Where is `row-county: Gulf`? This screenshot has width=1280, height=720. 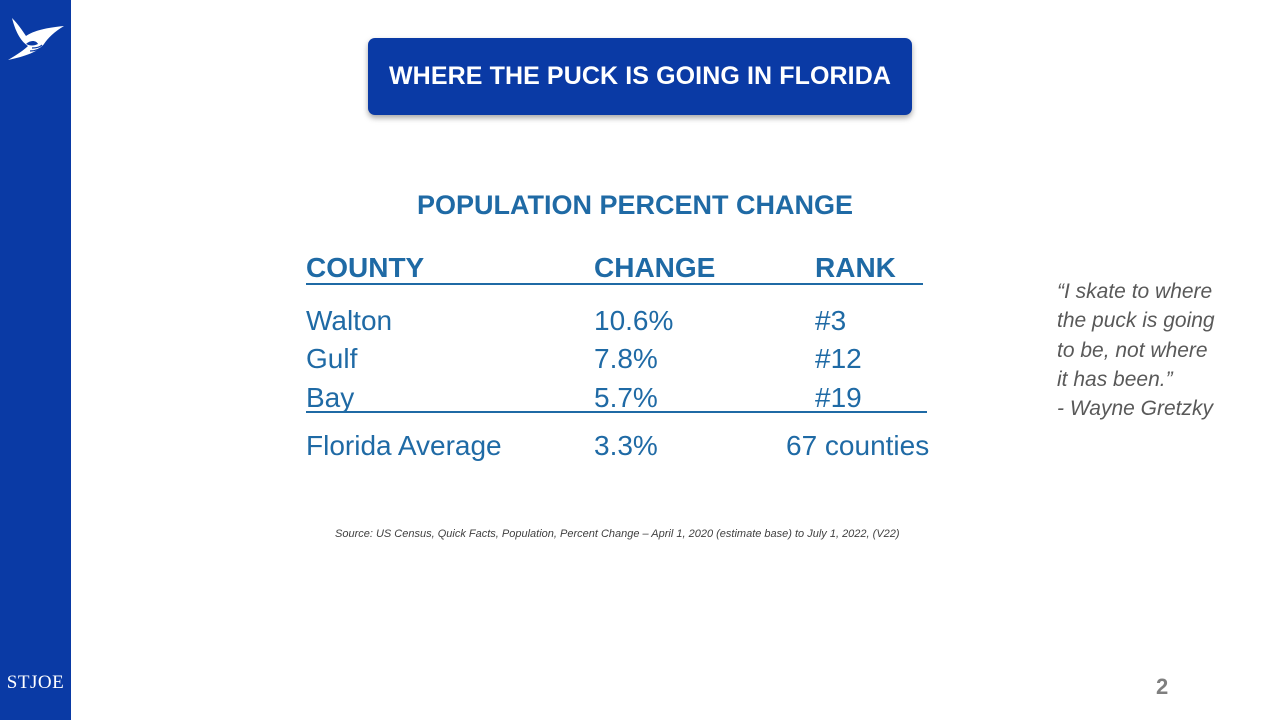
row-county: Gulf is located at coordinates (332, 358).